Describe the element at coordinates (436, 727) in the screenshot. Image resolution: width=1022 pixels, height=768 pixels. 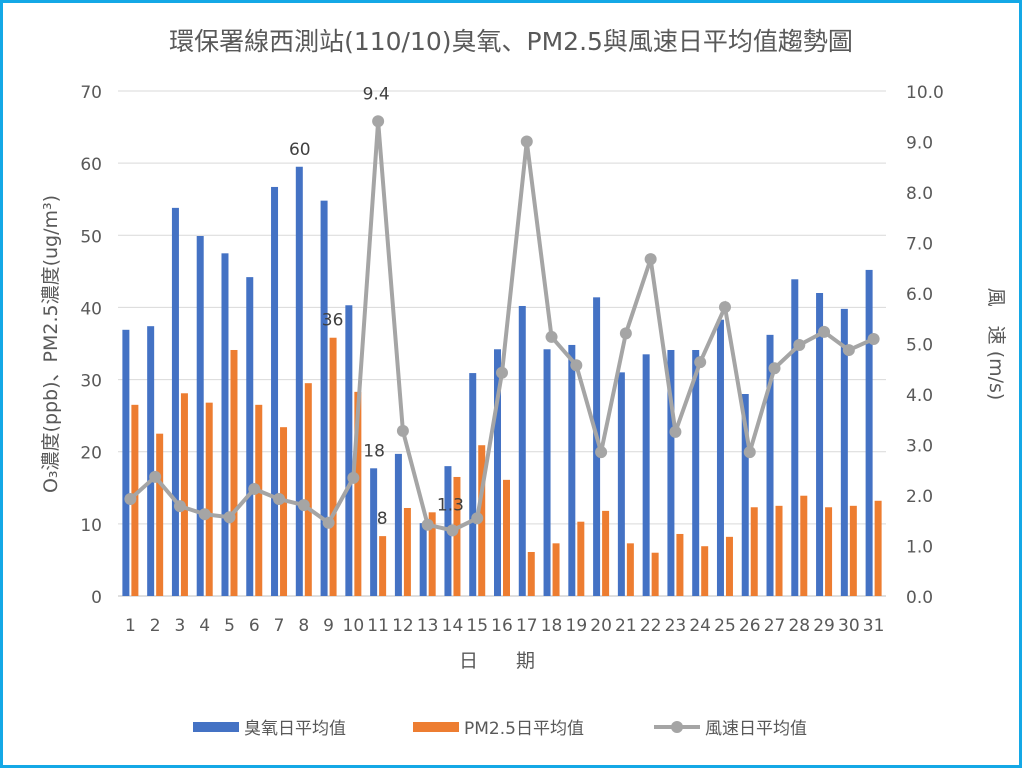
I see `legend-swatch-pm25` at that location.